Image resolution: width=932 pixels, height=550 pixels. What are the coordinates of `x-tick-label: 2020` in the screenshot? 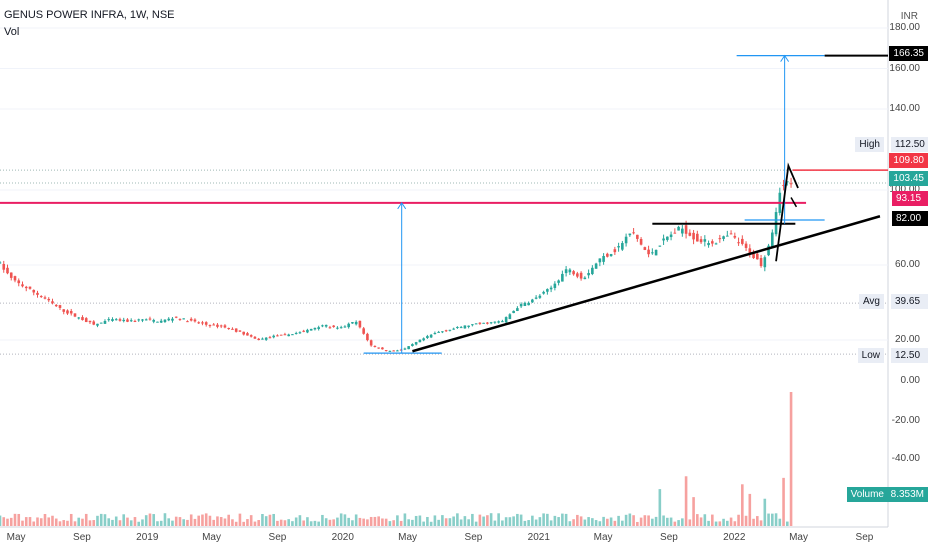 It's located at (342, 537).